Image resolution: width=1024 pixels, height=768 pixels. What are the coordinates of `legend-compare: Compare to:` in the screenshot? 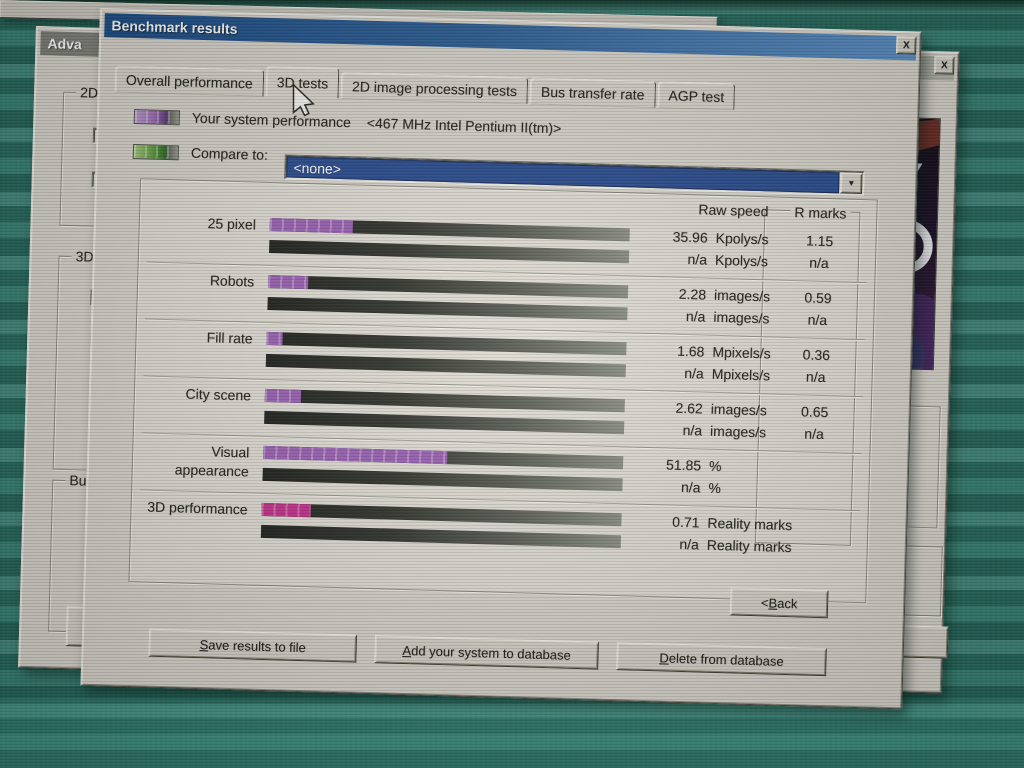 It's located at (200, 153).